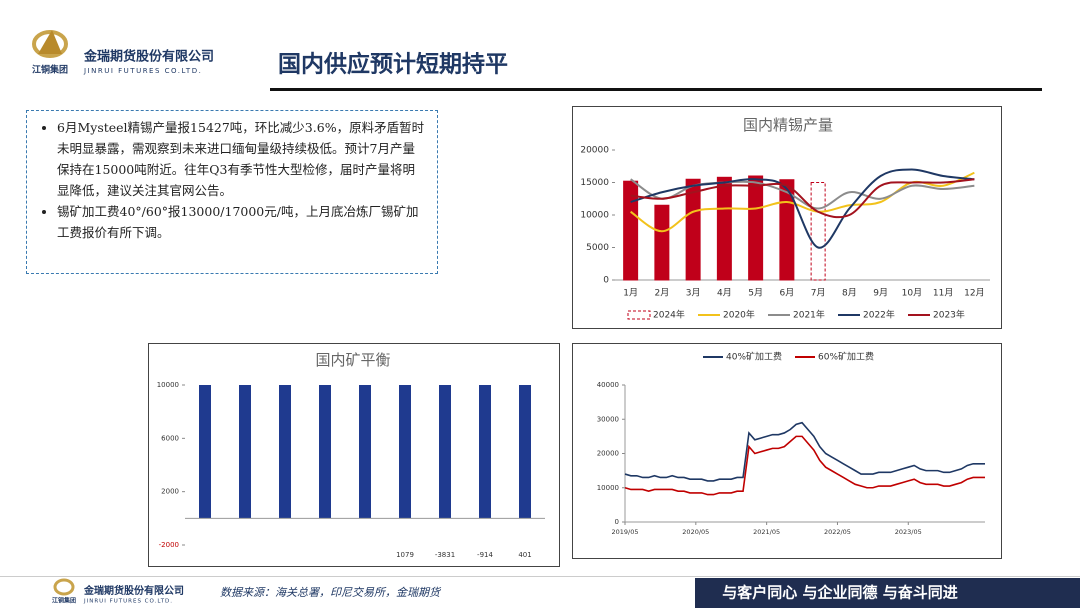  I want to click on annotation: 401, so click(524, 555).